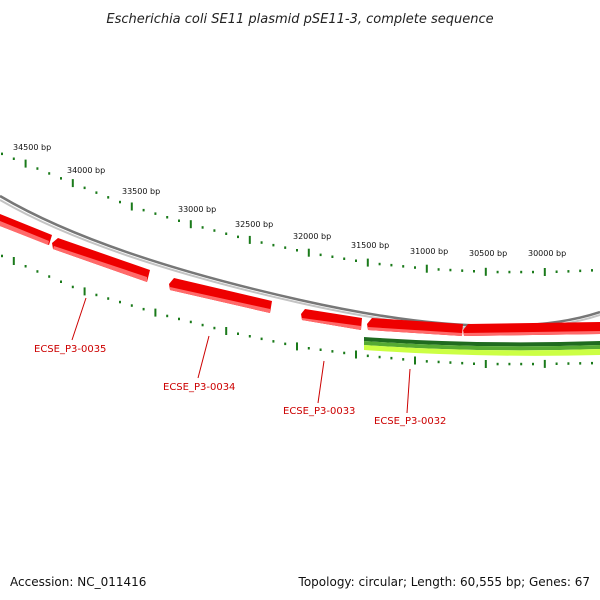 Image resolution: width=600 pixels, height=600 pixels. I want to click on scale-label-30500: 30500 bp, so click(488, 253).